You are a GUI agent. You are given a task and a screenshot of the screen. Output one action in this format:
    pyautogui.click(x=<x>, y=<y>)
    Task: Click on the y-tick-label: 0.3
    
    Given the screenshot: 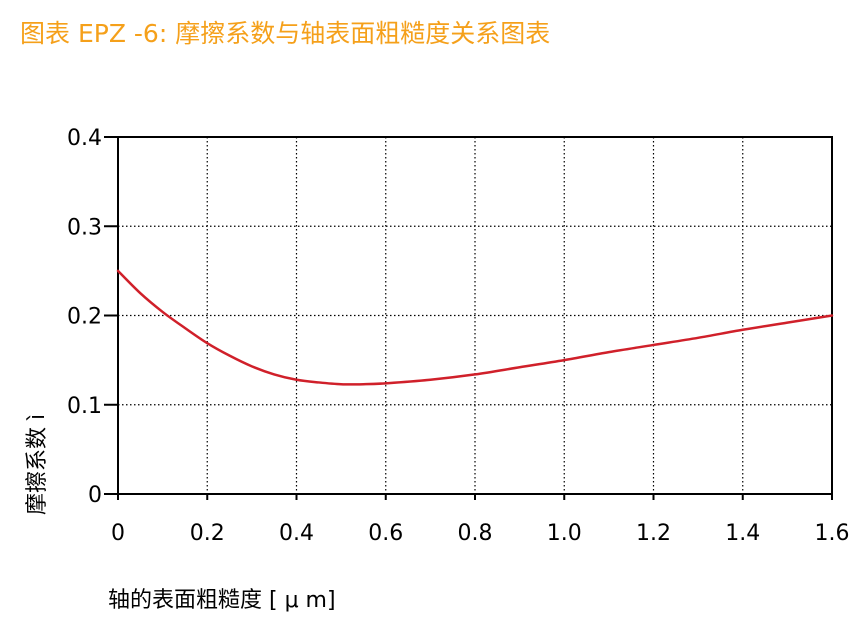 What is the action you would take?
    pyautogui.click(x=84, y=227)
    